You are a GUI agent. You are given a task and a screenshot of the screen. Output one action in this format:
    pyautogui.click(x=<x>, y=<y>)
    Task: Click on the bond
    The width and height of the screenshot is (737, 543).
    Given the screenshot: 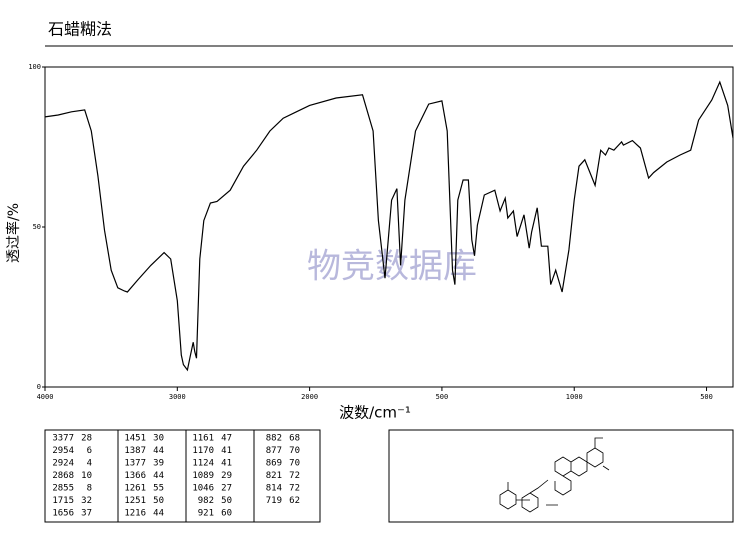 What is the action you would take?
    pyautogui.click(x=554, y=475)
    